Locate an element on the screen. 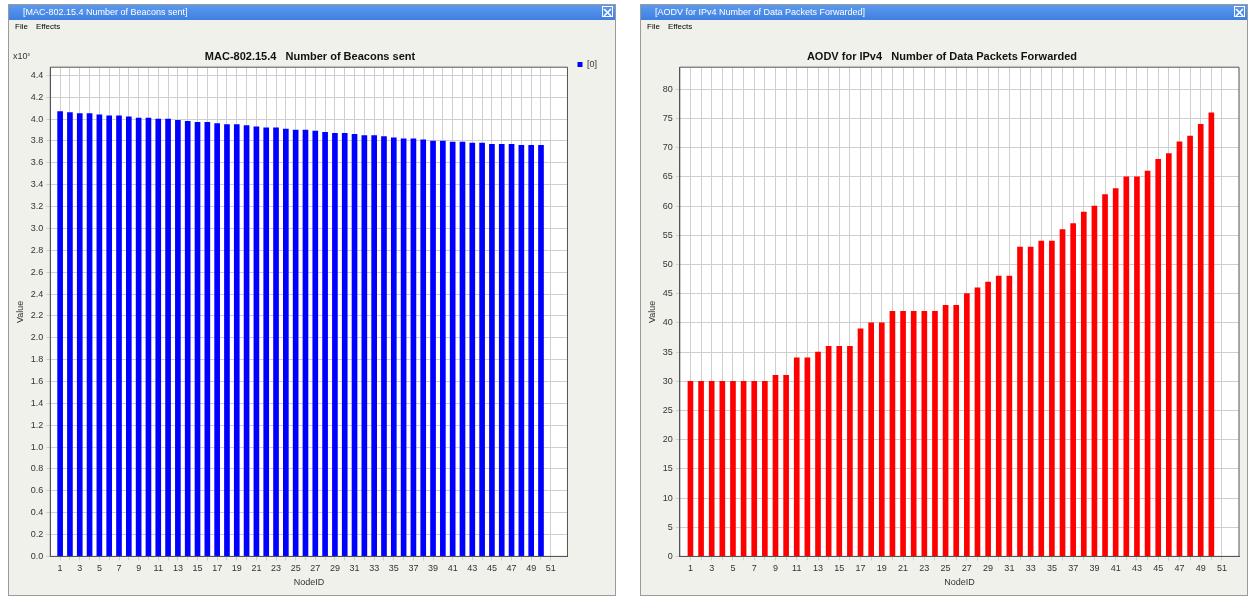 This screenshot has width=1249, height=602. y-tick-label: 2.0 is located at coordinates (37, 337).